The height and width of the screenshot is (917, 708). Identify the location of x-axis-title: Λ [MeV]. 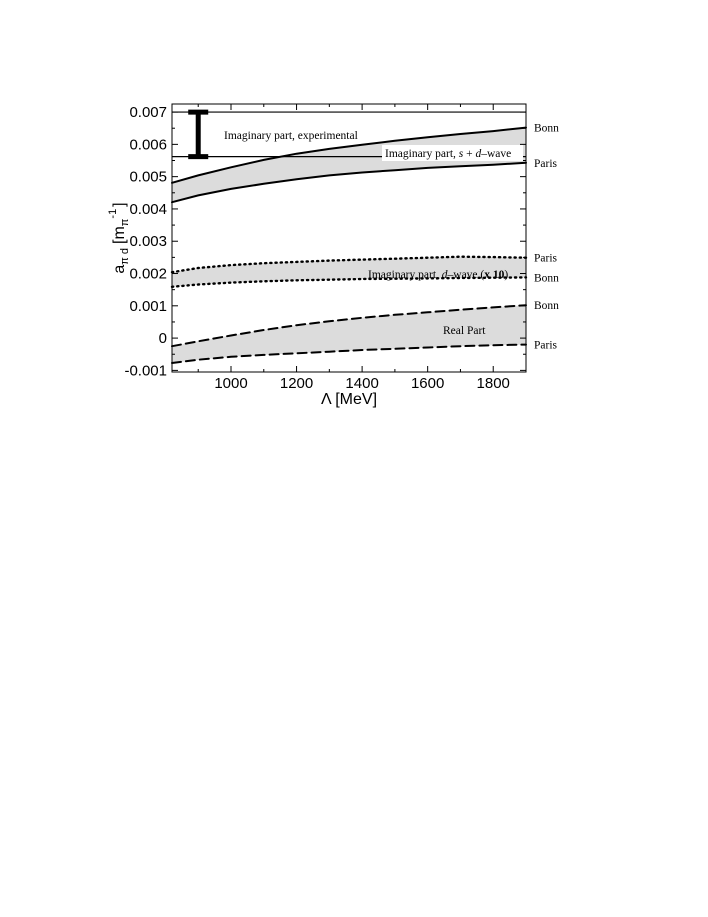
(349, 399).